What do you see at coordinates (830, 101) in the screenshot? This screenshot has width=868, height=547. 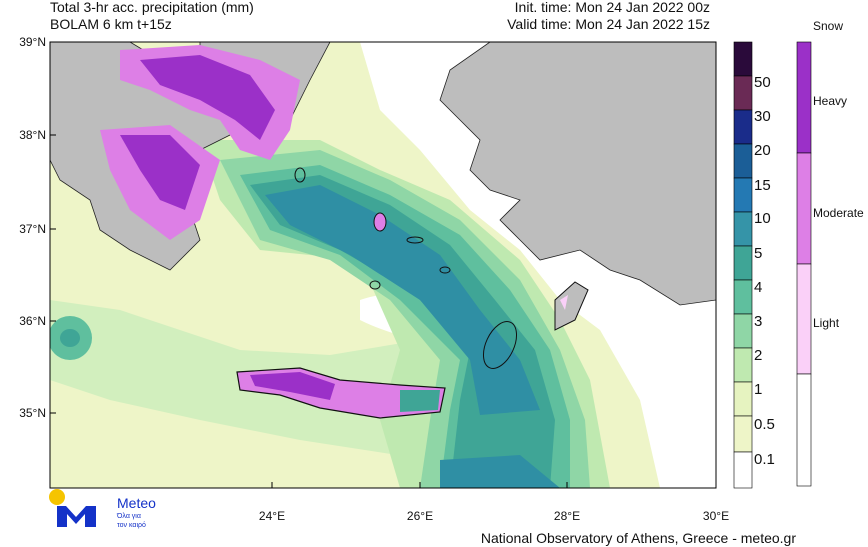 I see `snow-level: Heavy` at bounding box center [830, 101].